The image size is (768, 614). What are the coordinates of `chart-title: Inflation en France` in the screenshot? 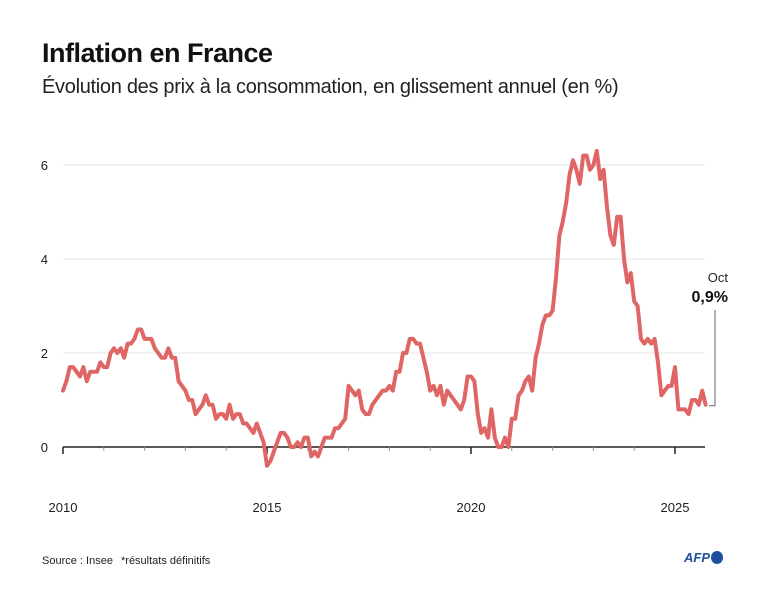 It's located at (157, 53).